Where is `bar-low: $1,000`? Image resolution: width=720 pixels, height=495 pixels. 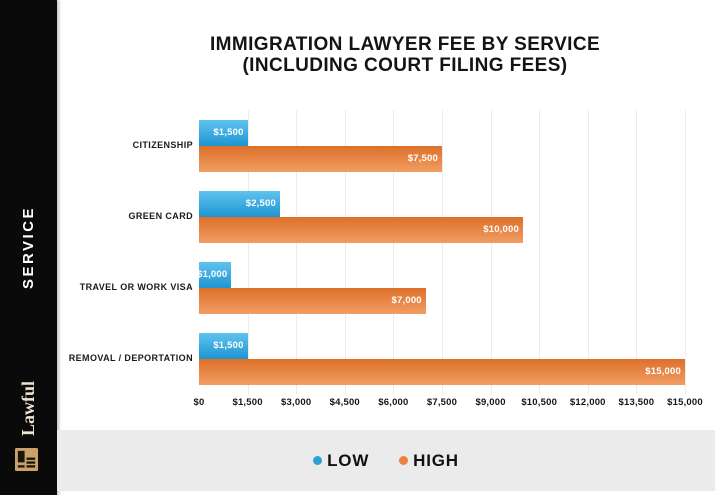
bar-low: $1,000 is located at coordinates (214, 274).